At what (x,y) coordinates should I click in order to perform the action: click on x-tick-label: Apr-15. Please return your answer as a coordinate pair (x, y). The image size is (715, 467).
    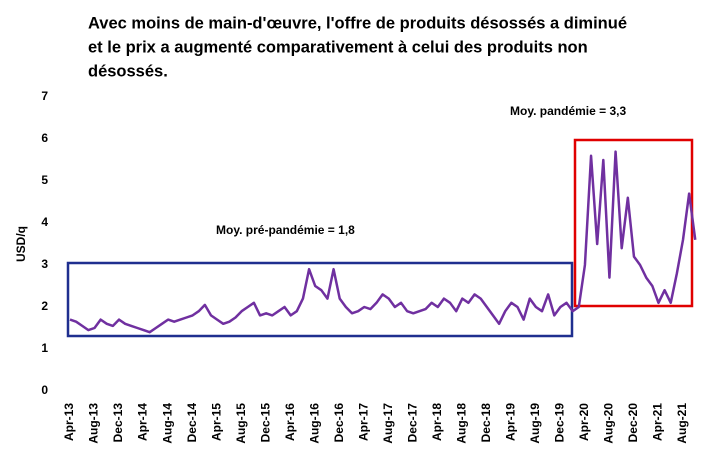
    Looking at the image, I should click on (216, 422).